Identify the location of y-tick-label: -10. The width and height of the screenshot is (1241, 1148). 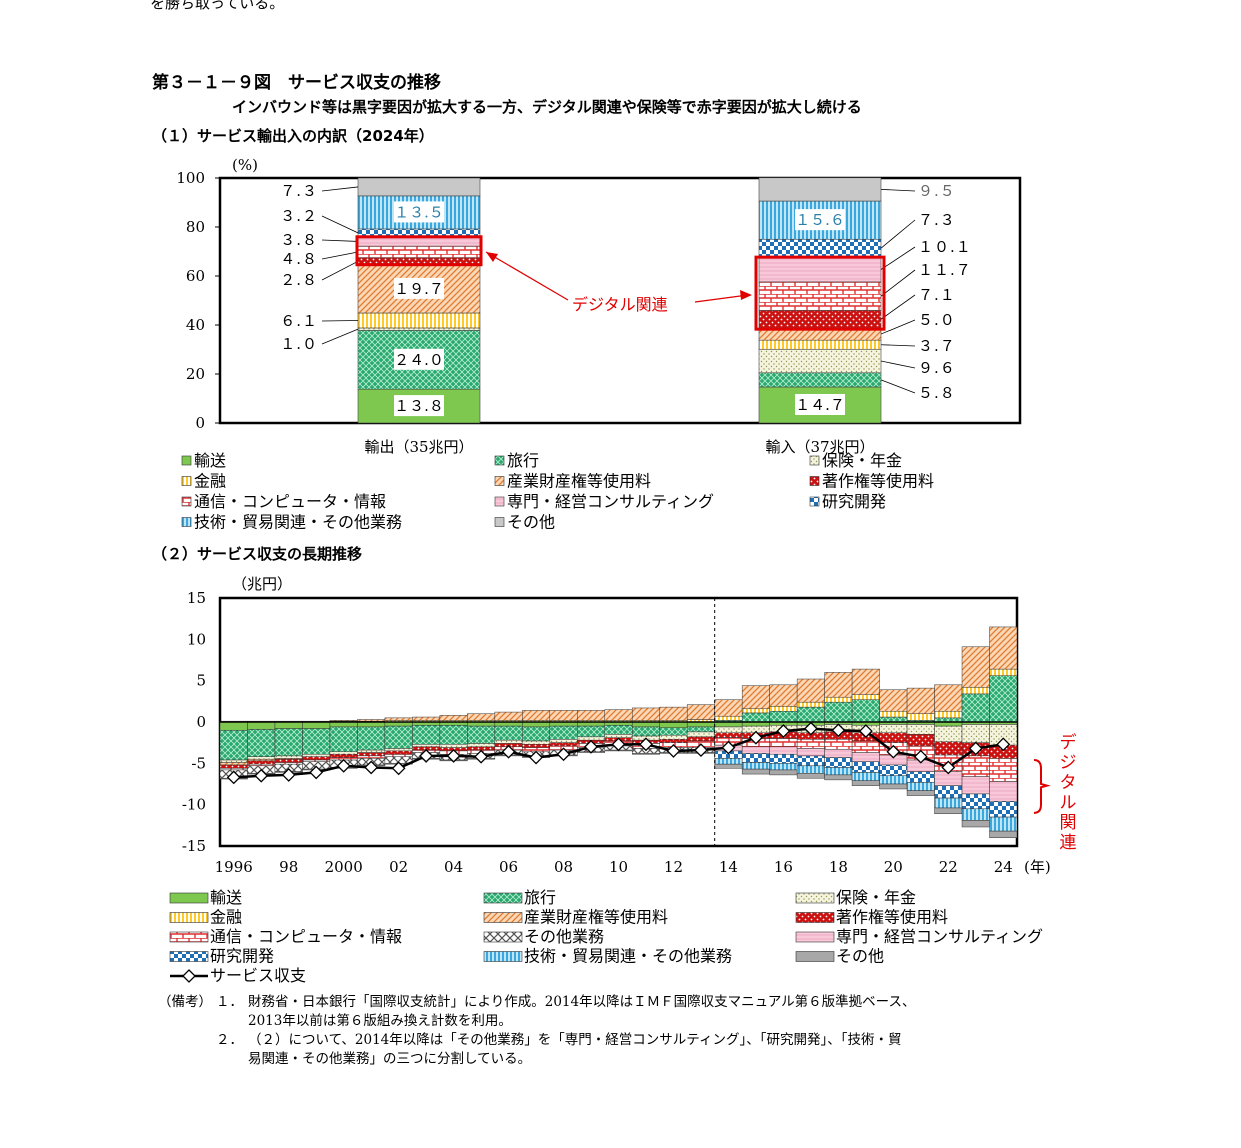
(194, 805).